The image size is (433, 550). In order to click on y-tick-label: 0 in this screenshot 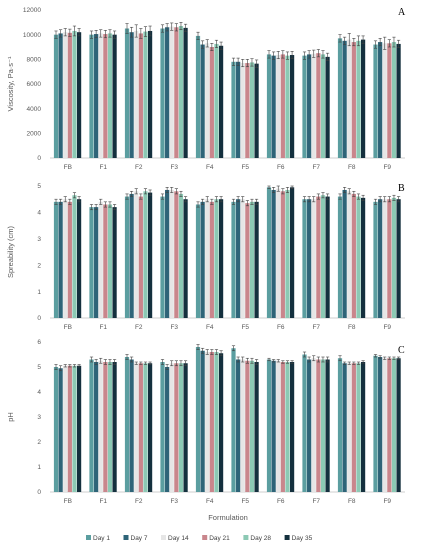, I will do `click(39, 318)`.